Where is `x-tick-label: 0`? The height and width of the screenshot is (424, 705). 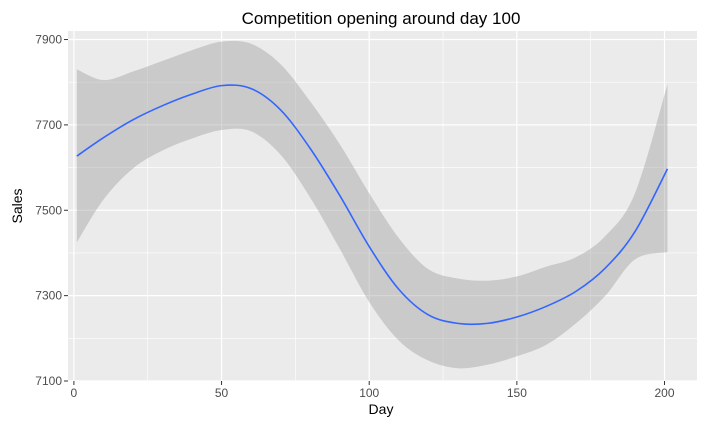
x-tick-label: 0 is located at coordinates (74, 393).